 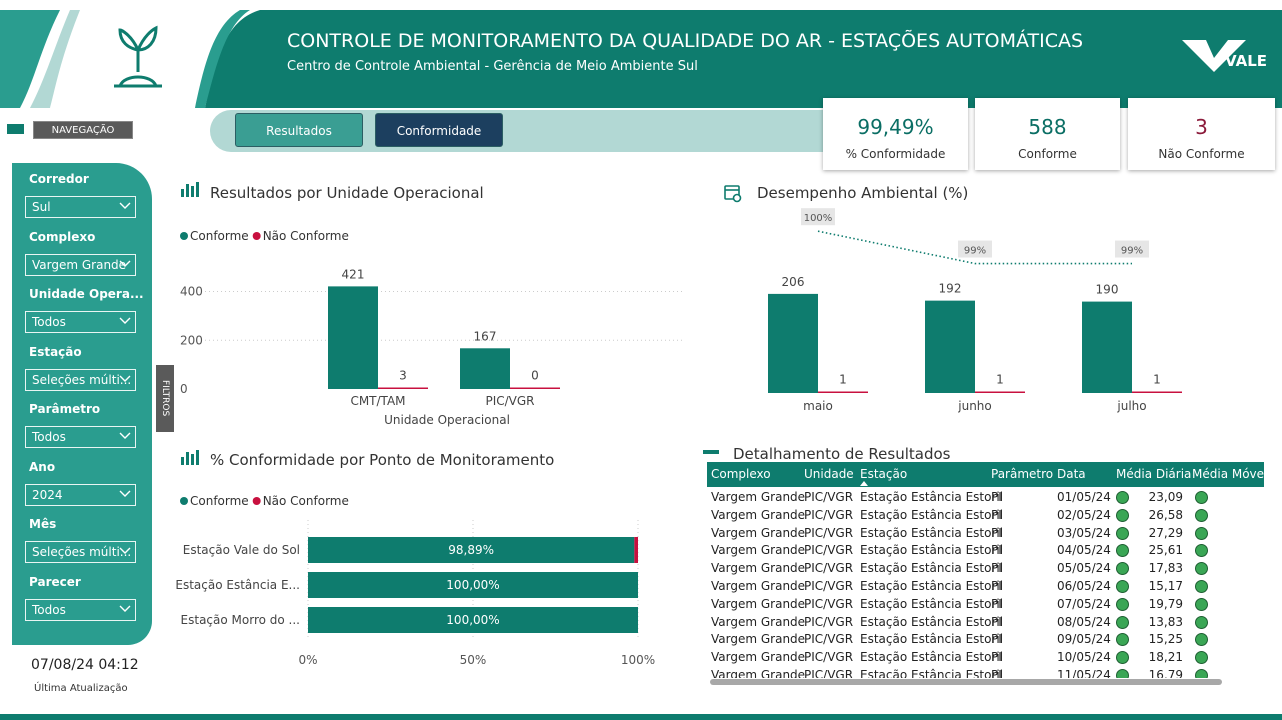 I want to click on nav-button: Resultados, so click(x=299, y=130).